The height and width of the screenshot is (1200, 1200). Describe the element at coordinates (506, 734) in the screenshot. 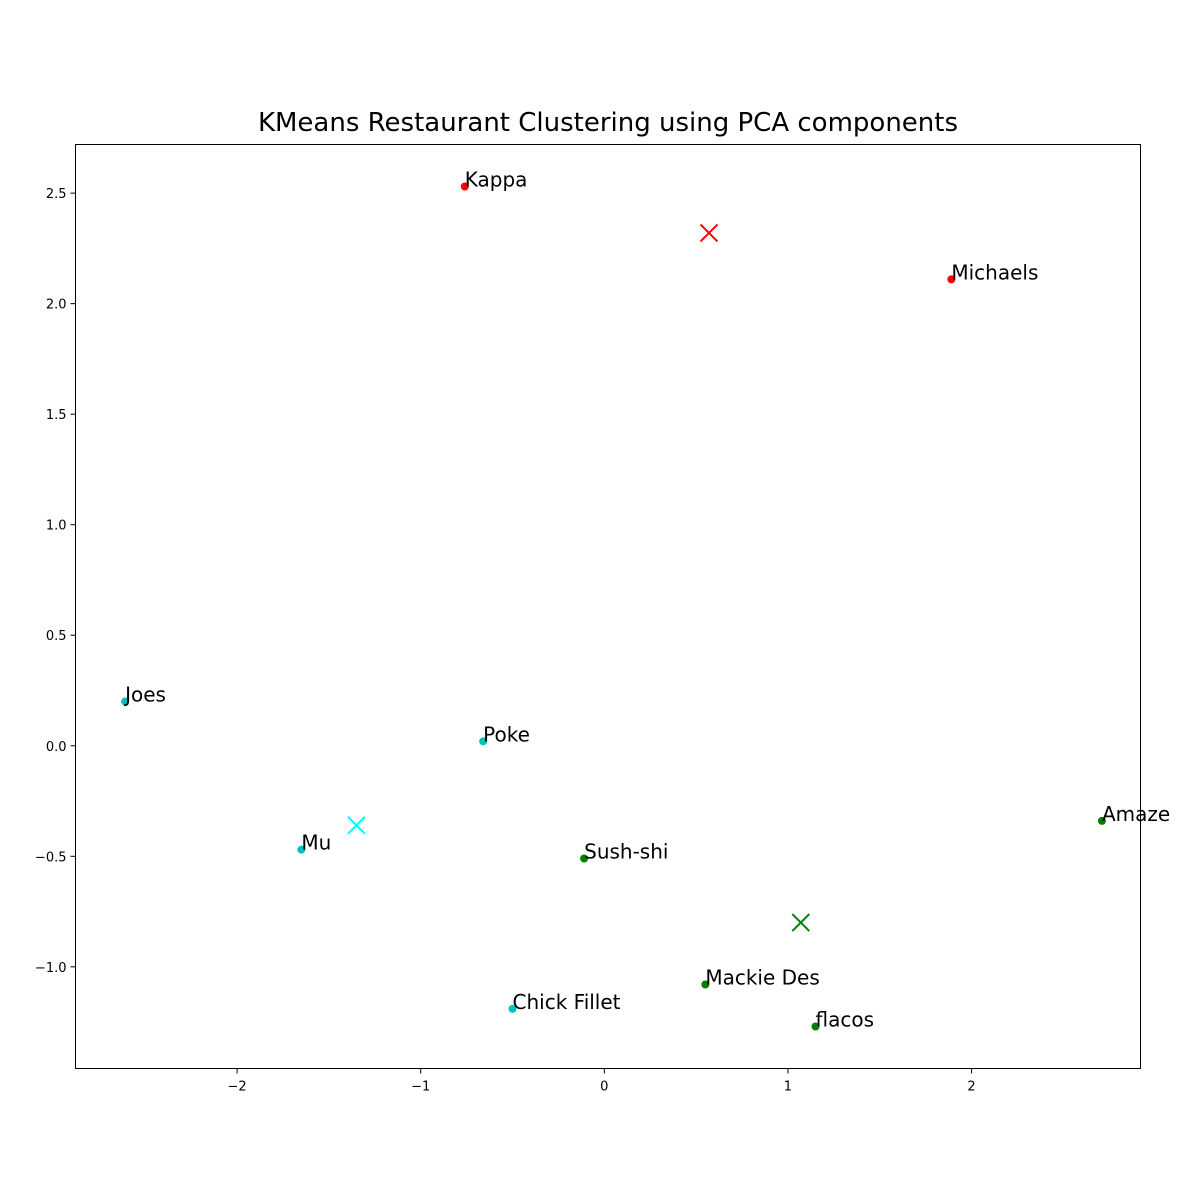

I see `point-label: Poke` at that location.